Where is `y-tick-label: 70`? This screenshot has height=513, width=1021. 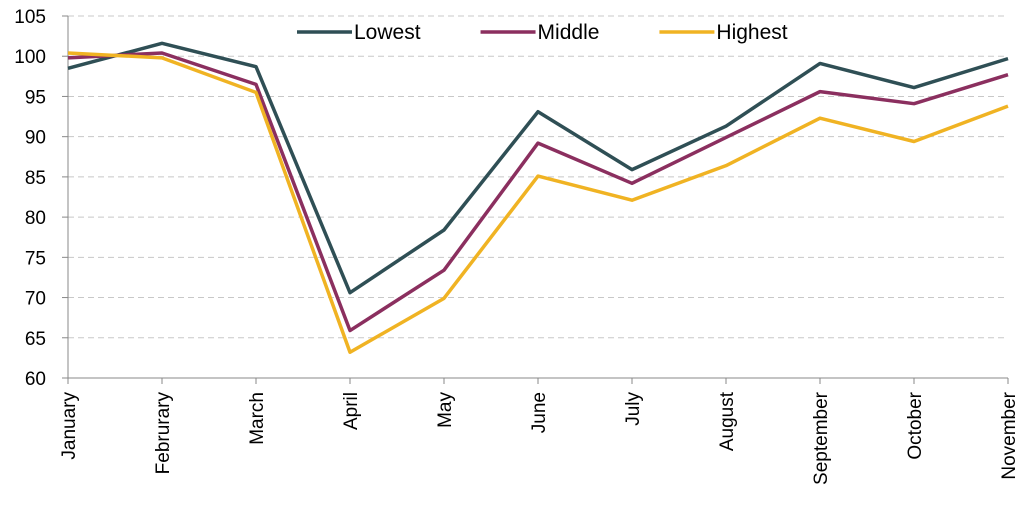
y-tick-label: 70 is located at coordinates (35, 299).